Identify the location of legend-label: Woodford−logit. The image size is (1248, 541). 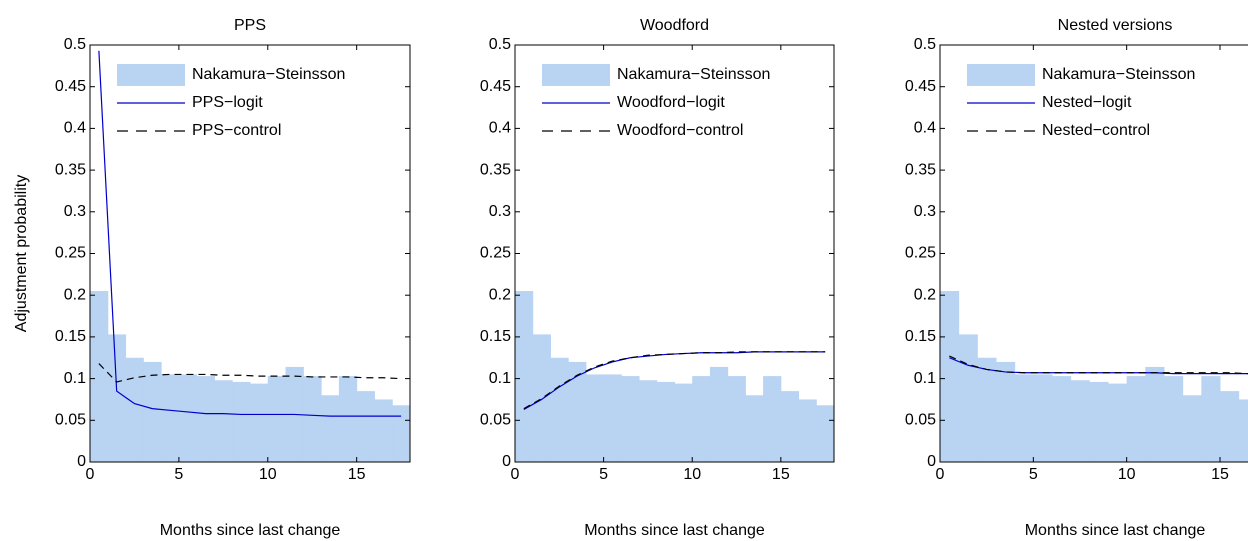
(671, 102).